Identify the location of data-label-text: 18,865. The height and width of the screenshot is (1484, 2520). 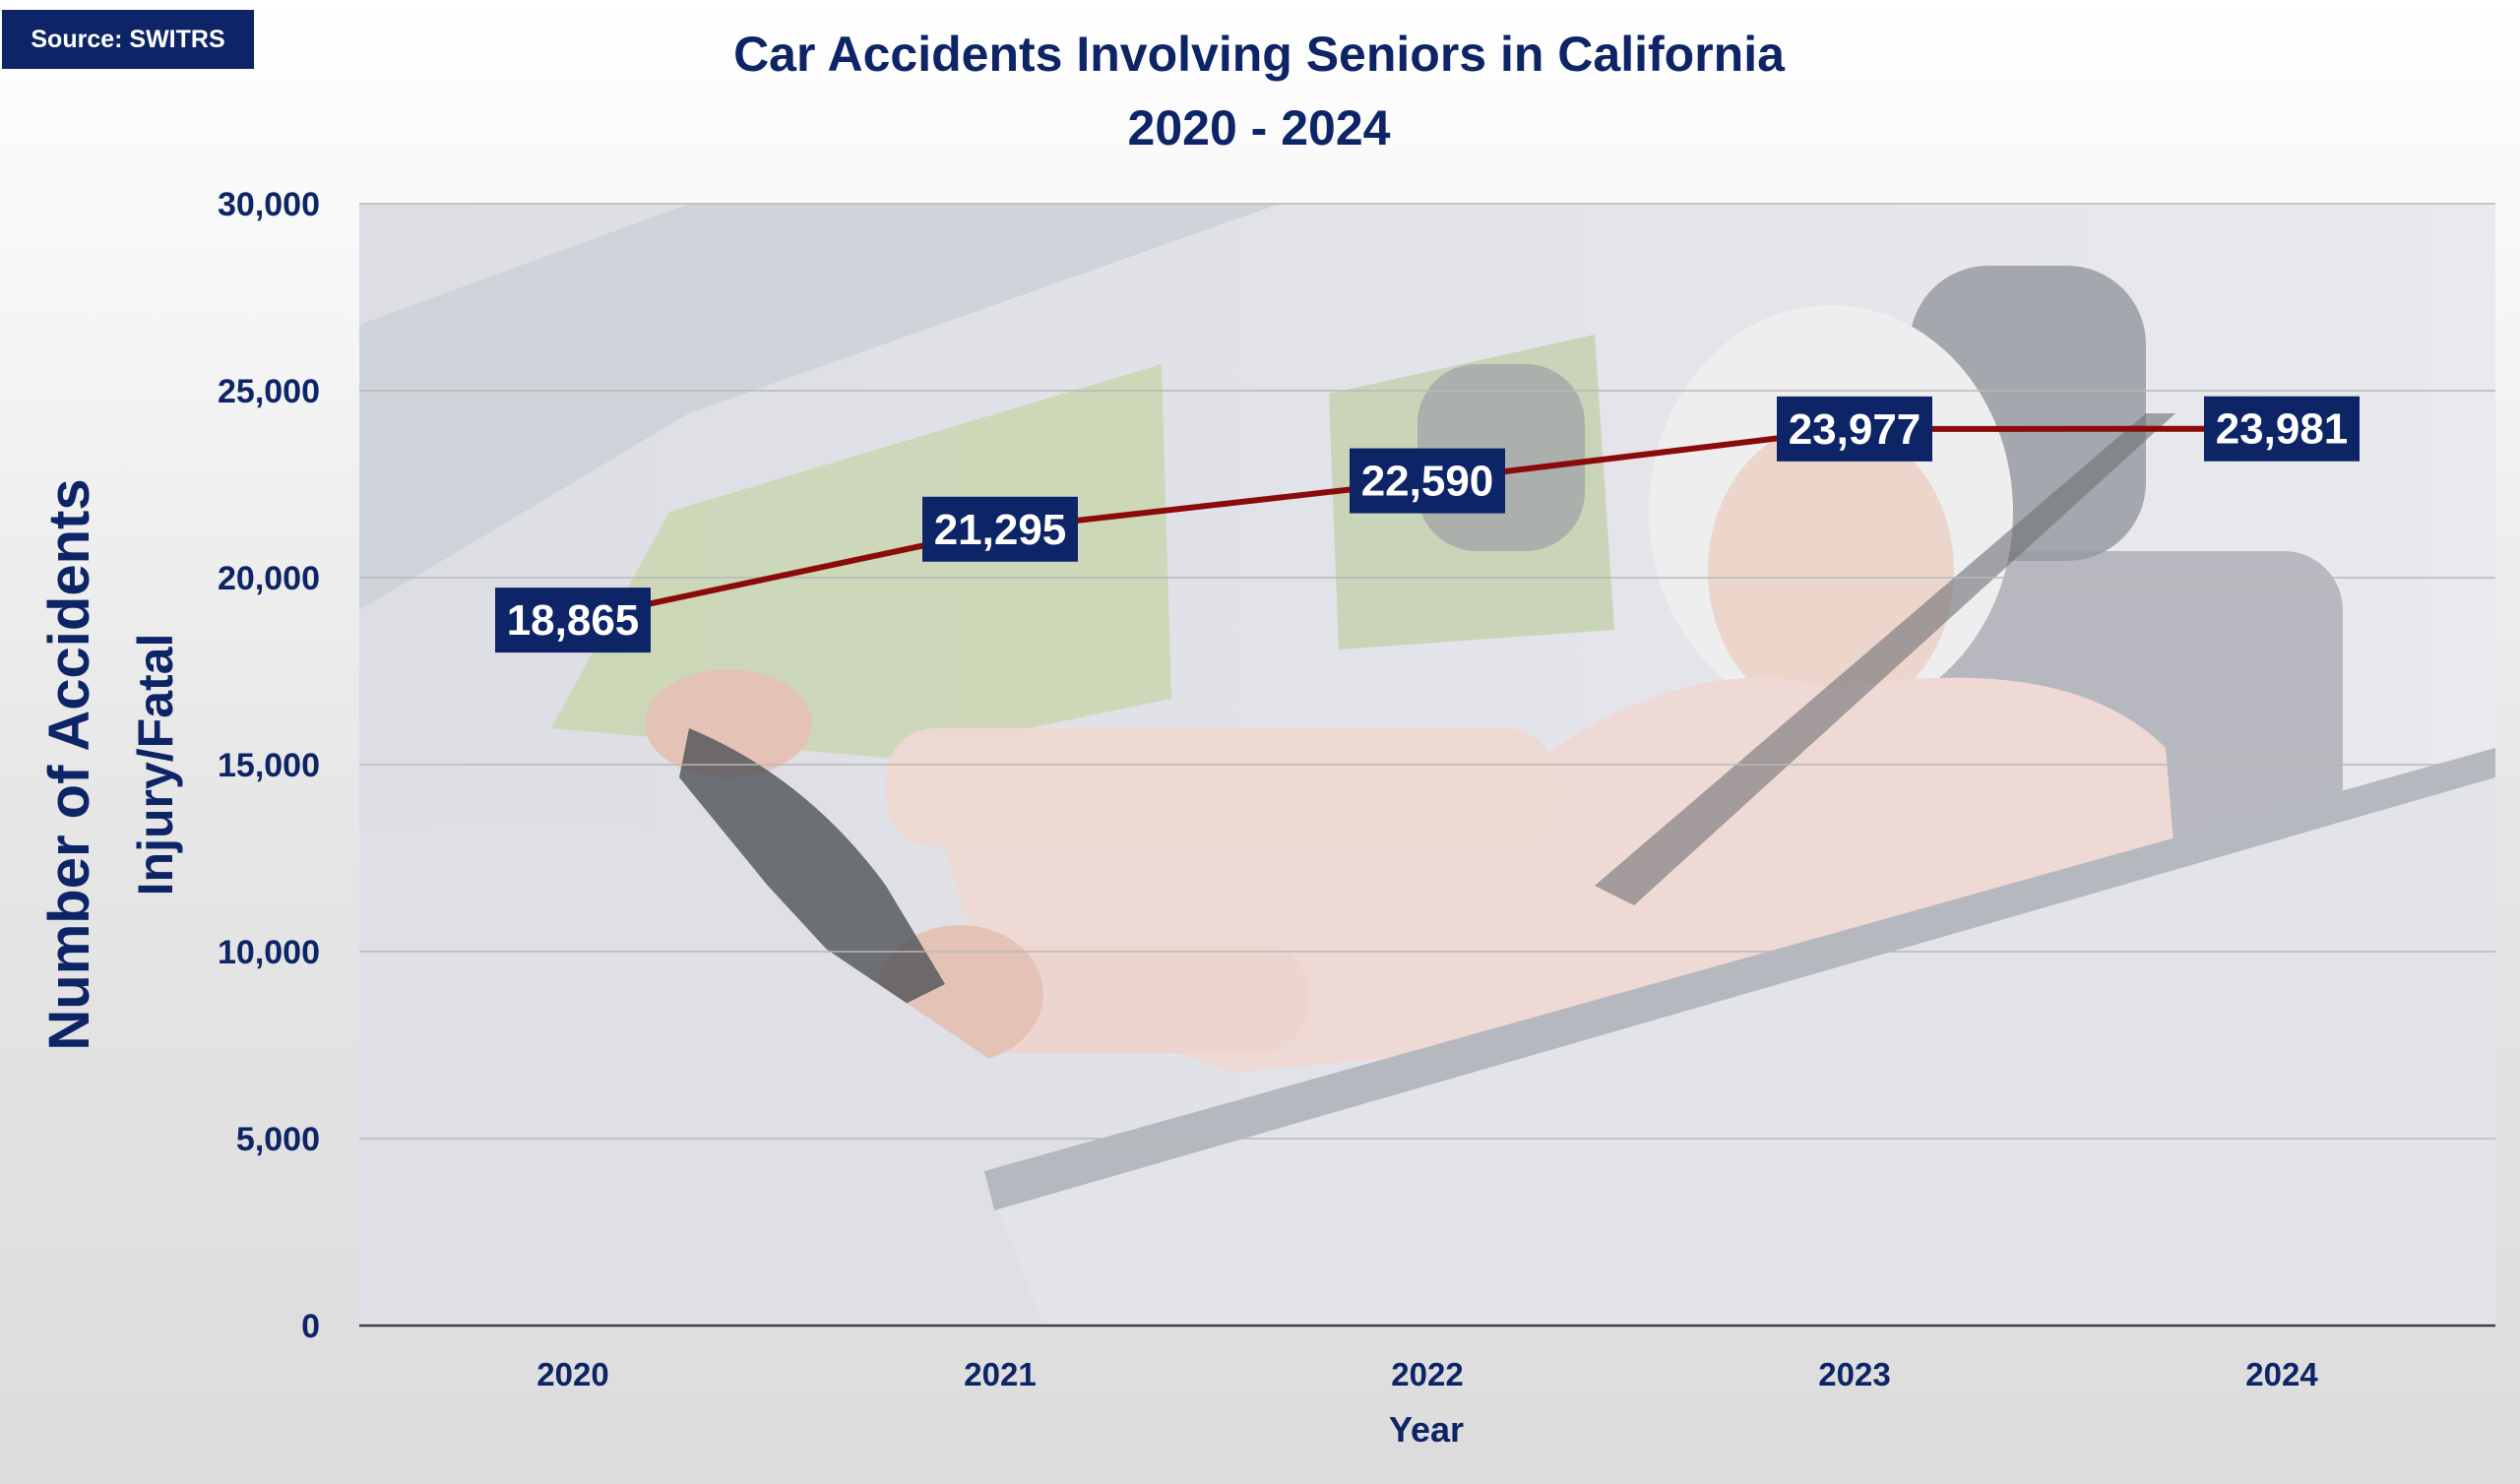
(573, 621).